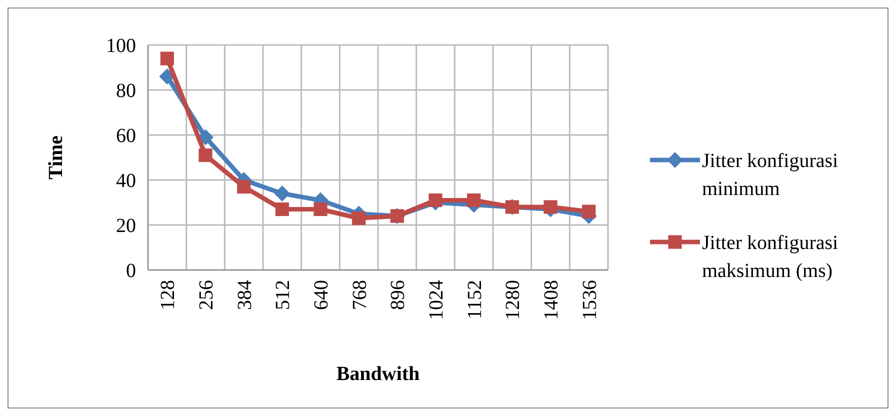  I want to click on y-tick-label: 100, so click(121, 46).